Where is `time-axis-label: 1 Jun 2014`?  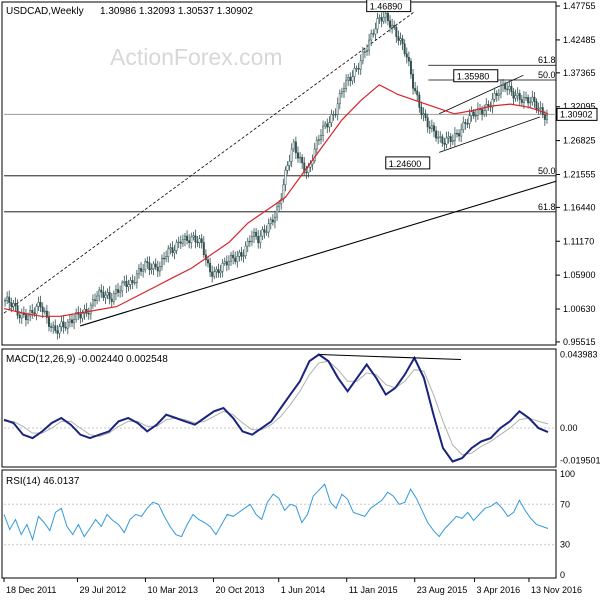 time-axis-label: 1 Jun 2014 is located at coordinates (303, 590).